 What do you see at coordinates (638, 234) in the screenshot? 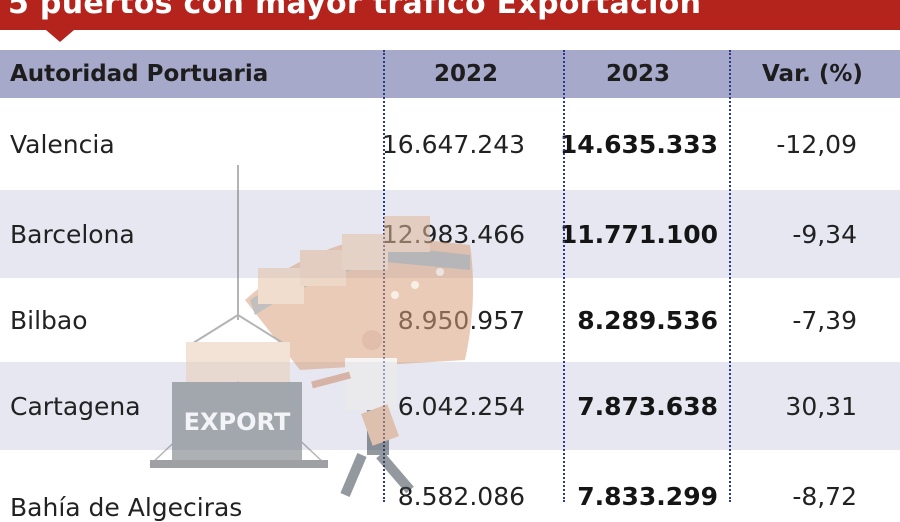
I see `value-2023: 11.771.100` at bounding box center [638, 234].